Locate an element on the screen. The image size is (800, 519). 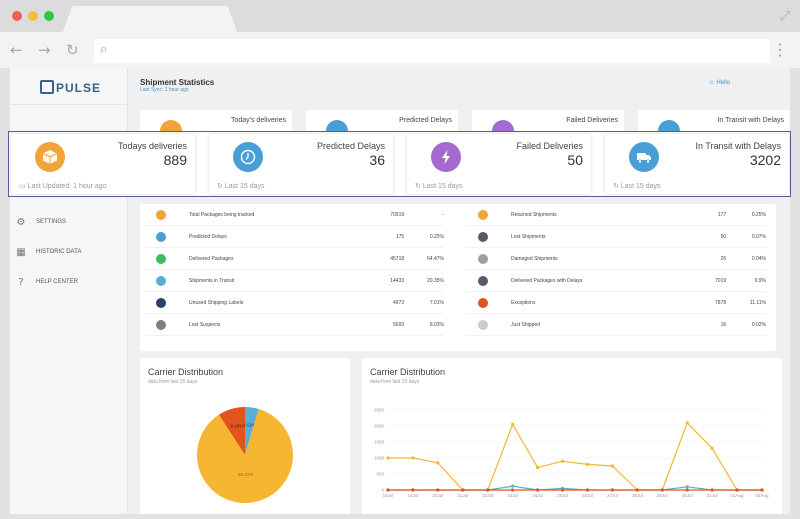
stat-percent: 0.02% is located at coordinates (758, 324).